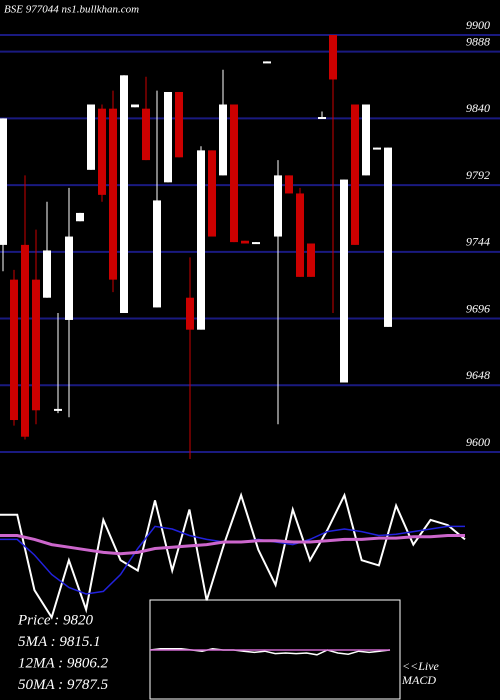 The height and width of the screenshot is (700, 500). Describe the element at coordinates (63, 663) in the screenshot. I see `info-label: 12MA : 9806.2` at that location.